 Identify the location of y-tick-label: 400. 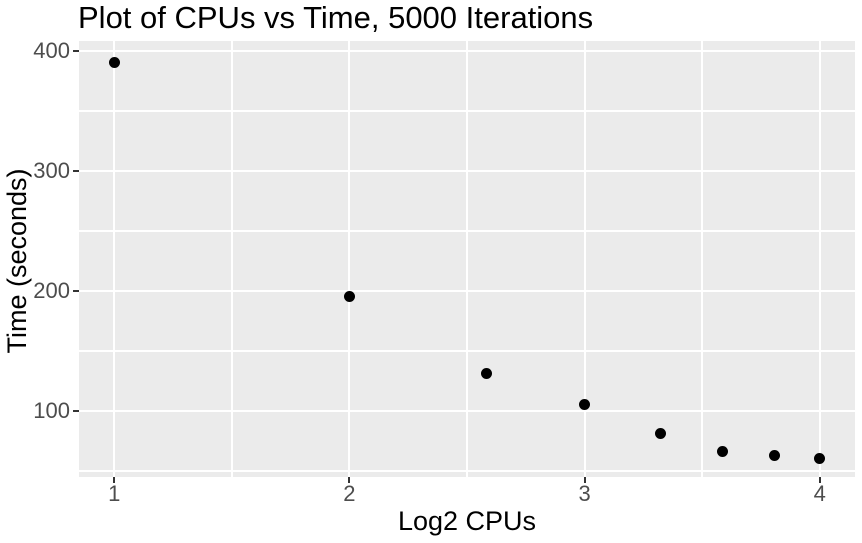
(51, 50).